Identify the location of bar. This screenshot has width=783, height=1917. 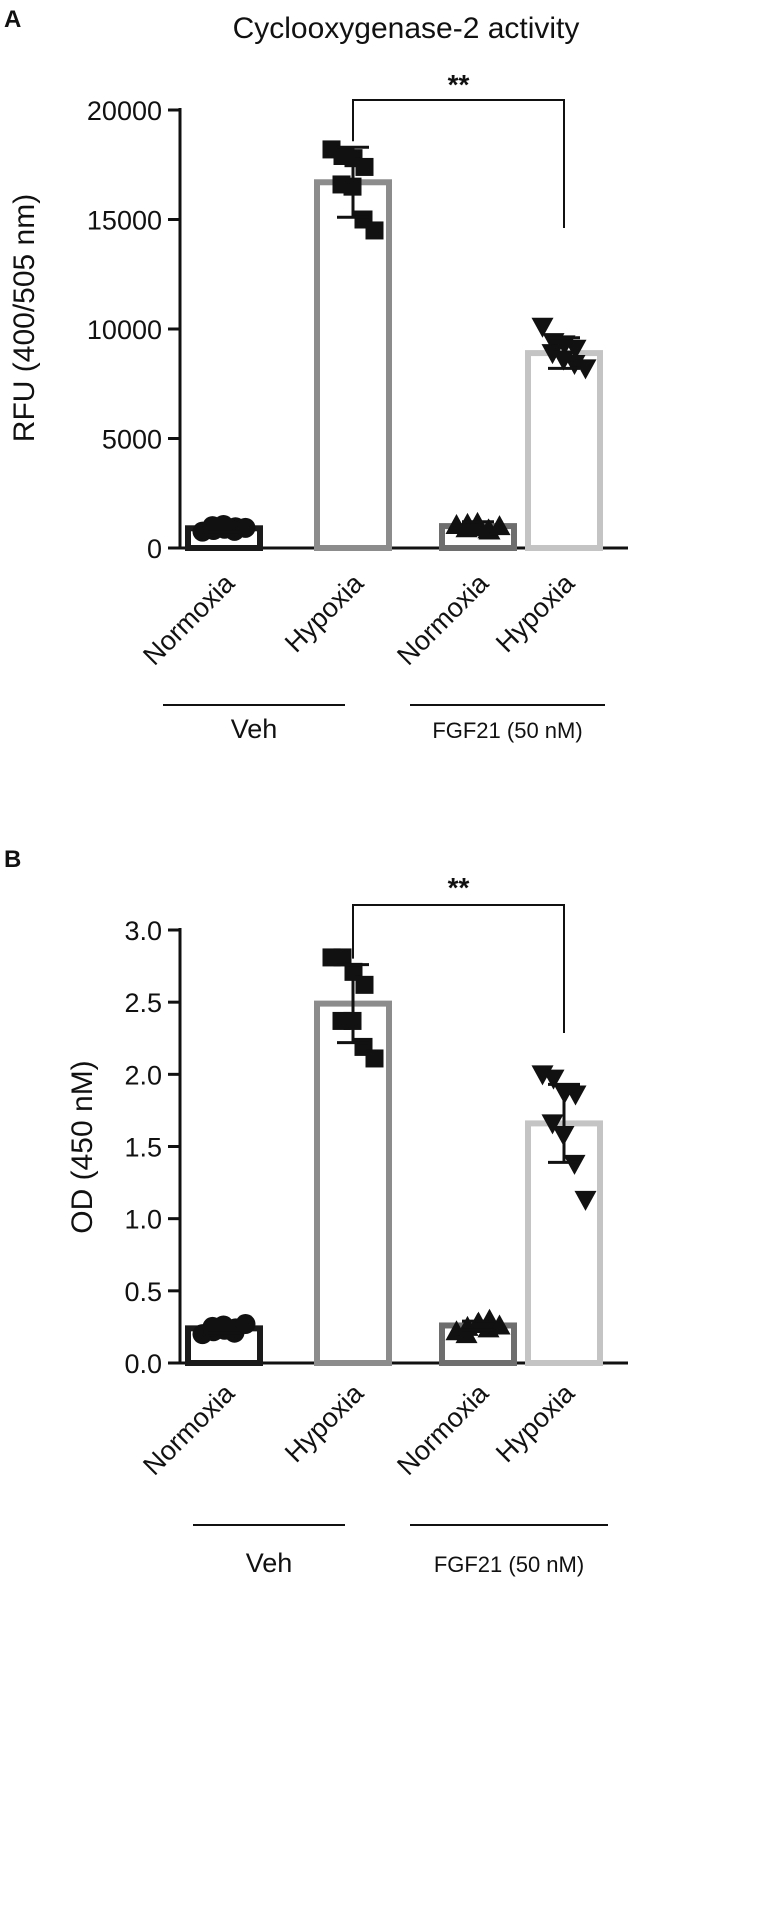
(564, 450).